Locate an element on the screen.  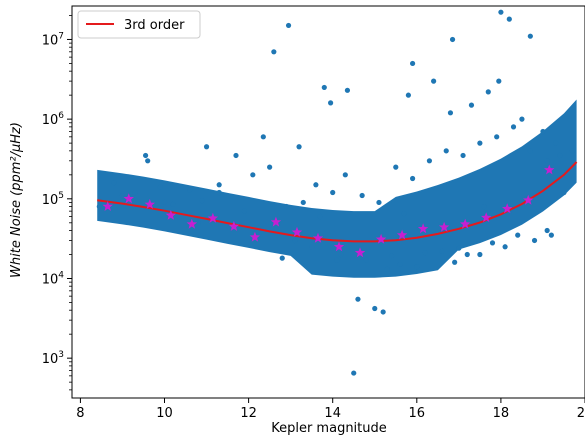
y-axis-label: White Noise (ppm²/μHz) is located at coordinates (16, 200).